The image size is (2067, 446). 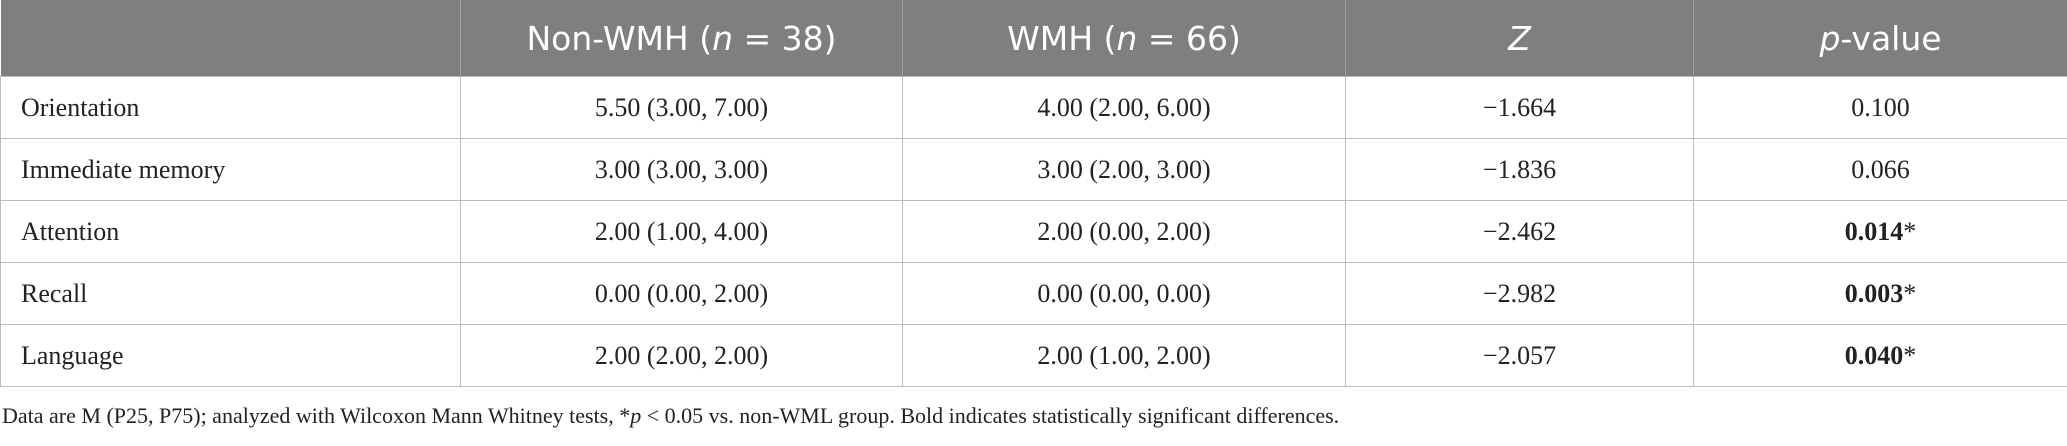 I want to click on text-part: Recall, so click(x=54, y=293).